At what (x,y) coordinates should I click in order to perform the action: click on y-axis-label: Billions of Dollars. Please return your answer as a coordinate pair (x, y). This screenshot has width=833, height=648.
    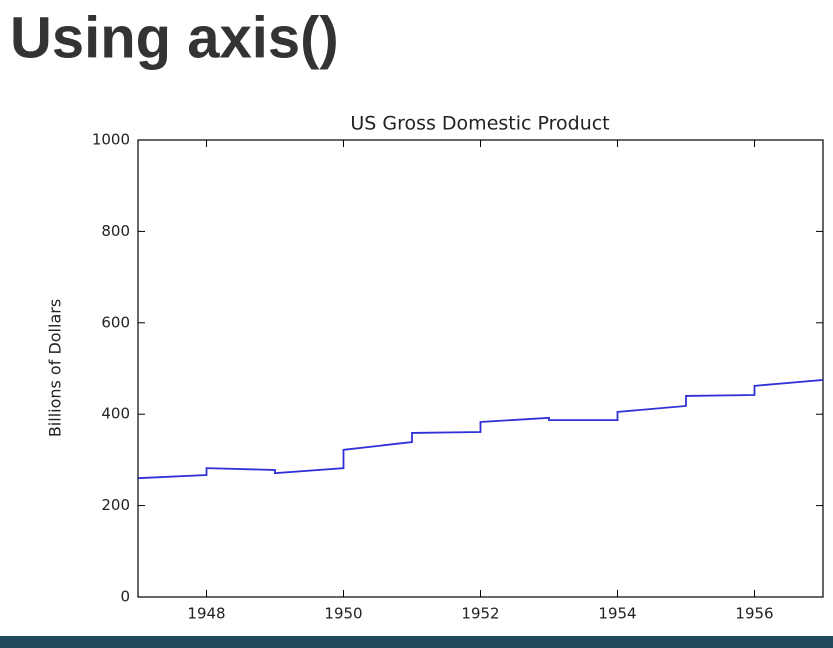
    Looking at the image, I should click on (55, 368).